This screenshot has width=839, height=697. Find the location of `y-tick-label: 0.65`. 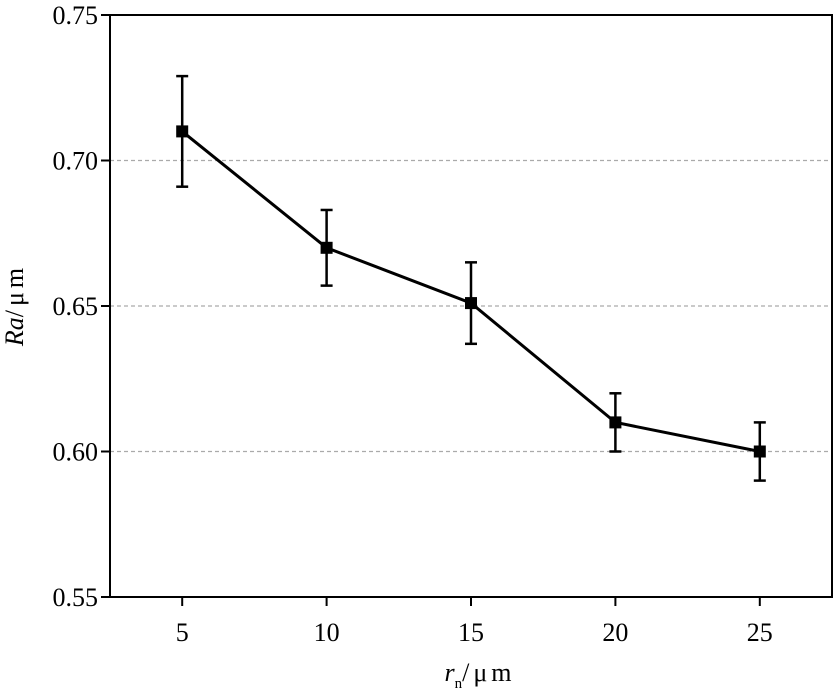

y-tick-label: 0.65 is located at coordinates (76, 306).